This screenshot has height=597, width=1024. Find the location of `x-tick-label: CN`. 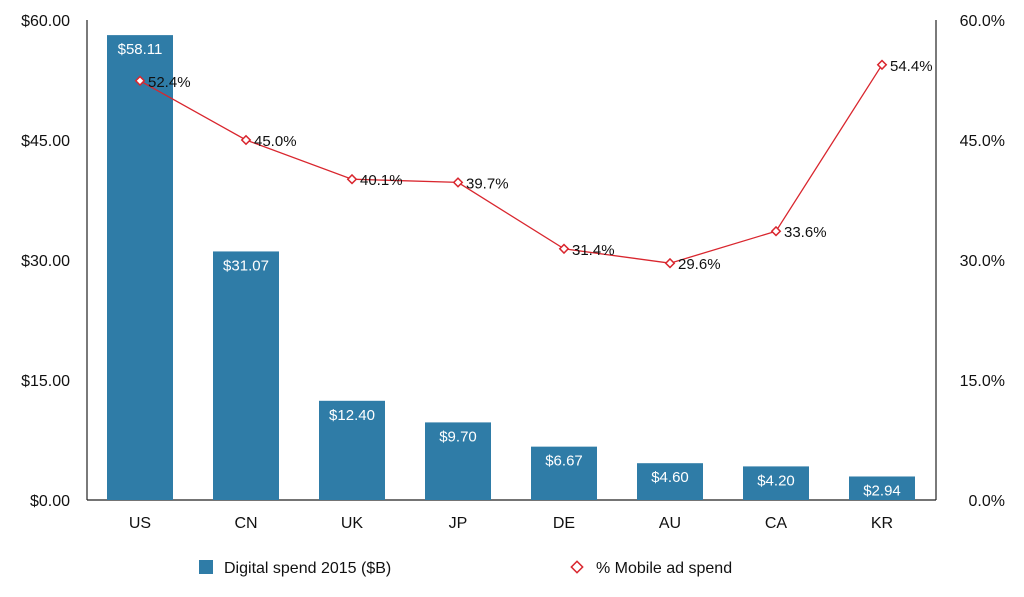

x-tick-label: CN is located at coordinates (245, 523).